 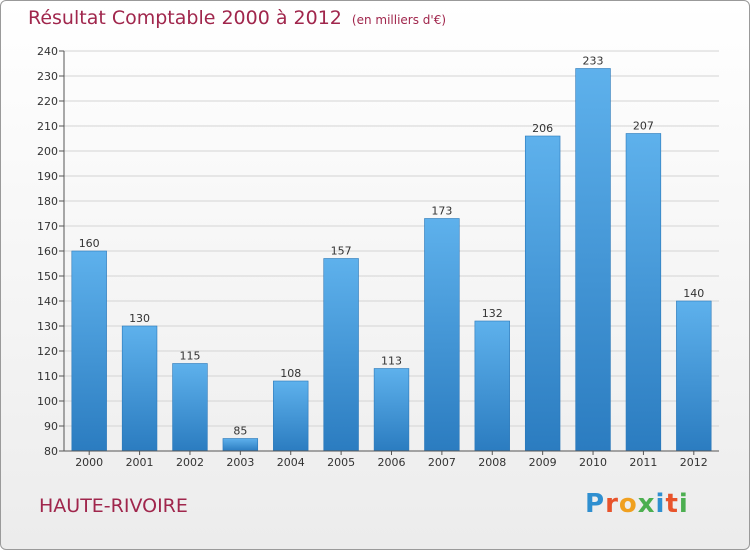 What do you see at coordinates (442, 335) in the screenshot?
I see `bar-2007` at bounding box center [442, 335].